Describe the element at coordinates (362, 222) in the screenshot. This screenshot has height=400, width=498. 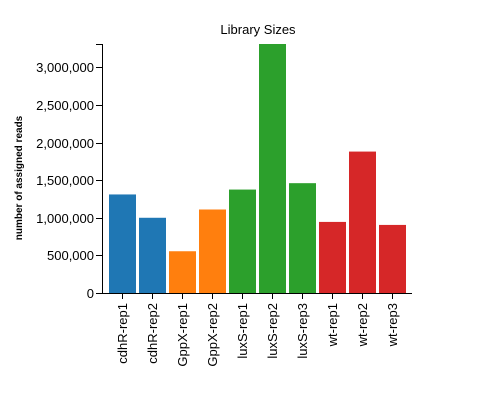
I see `bar-wt-rep2` at that location.